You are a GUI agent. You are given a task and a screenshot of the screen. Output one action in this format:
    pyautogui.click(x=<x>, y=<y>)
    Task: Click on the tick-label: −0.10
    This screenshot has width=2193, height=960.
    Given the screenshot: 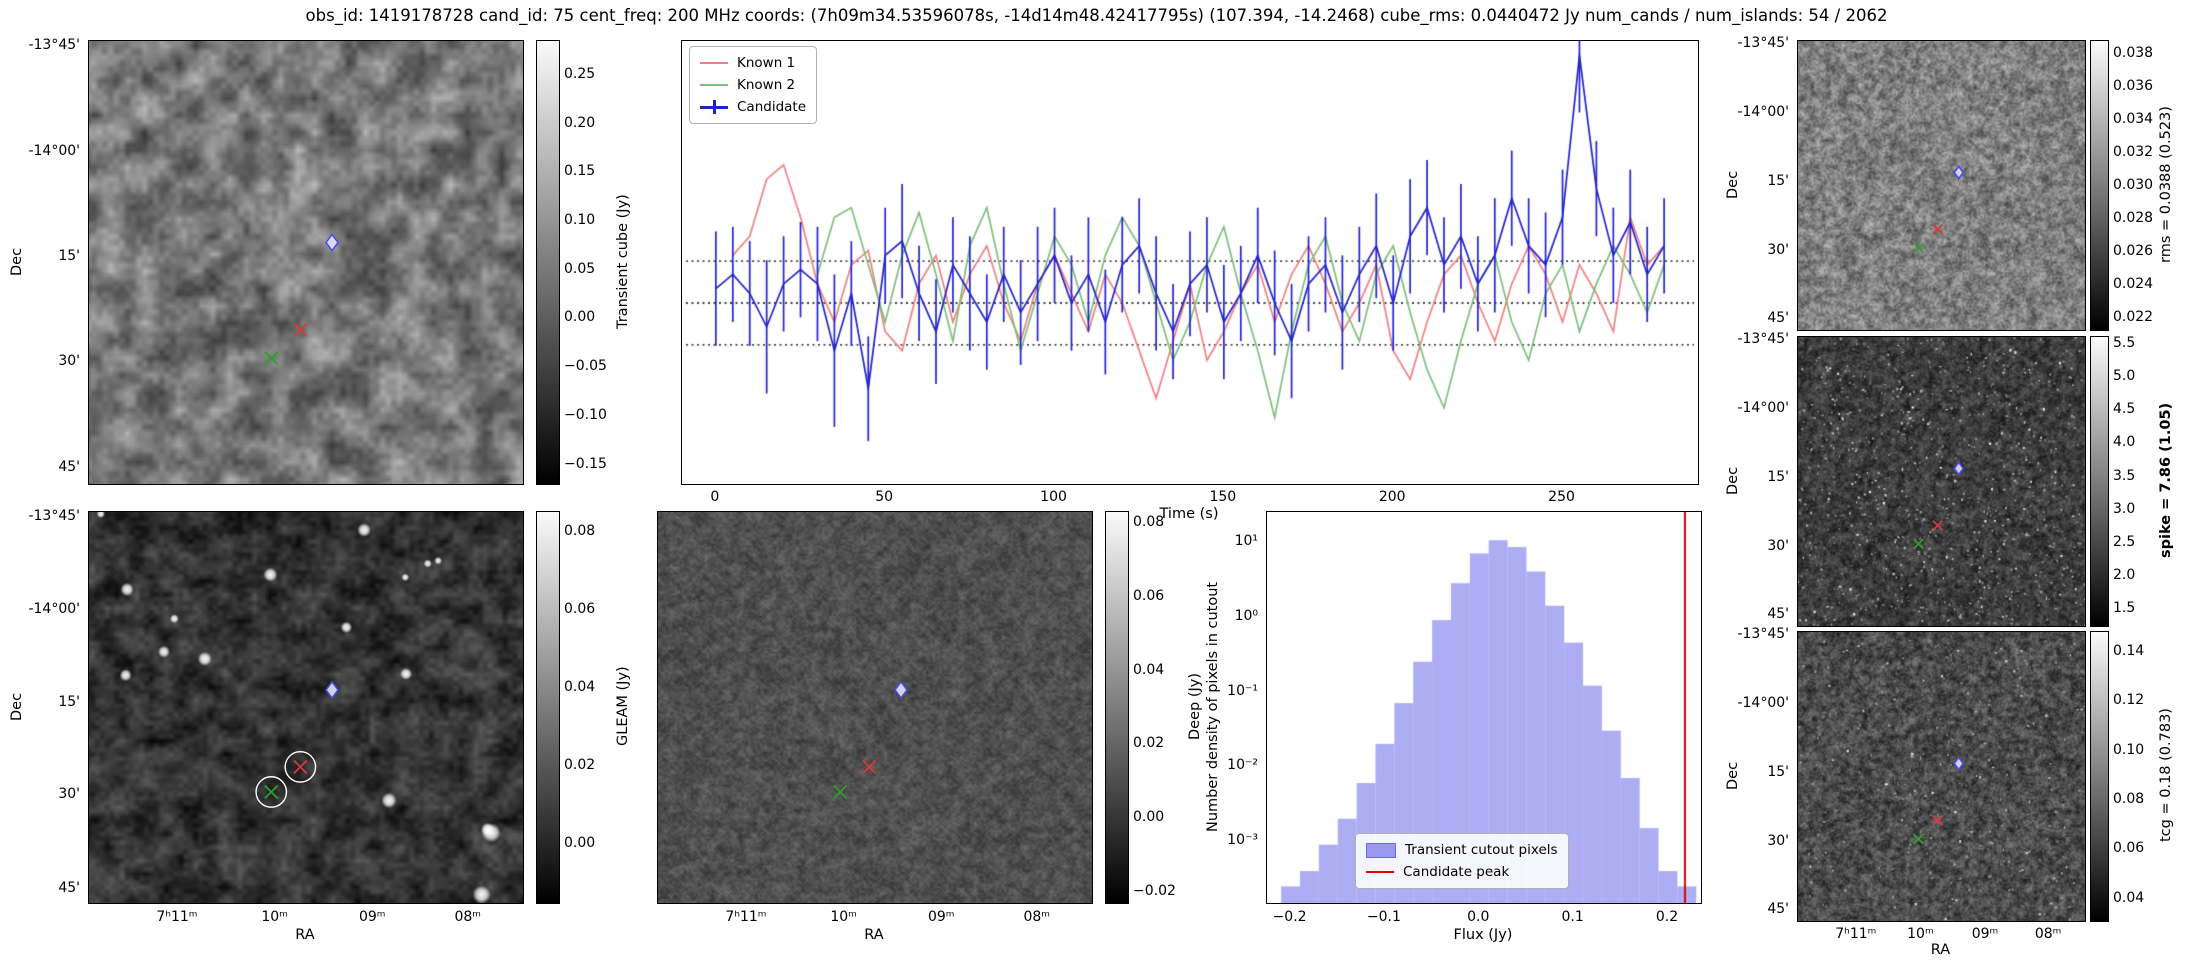 What is the action you would take?
    pyautogui.click(x=585, y=414)
    